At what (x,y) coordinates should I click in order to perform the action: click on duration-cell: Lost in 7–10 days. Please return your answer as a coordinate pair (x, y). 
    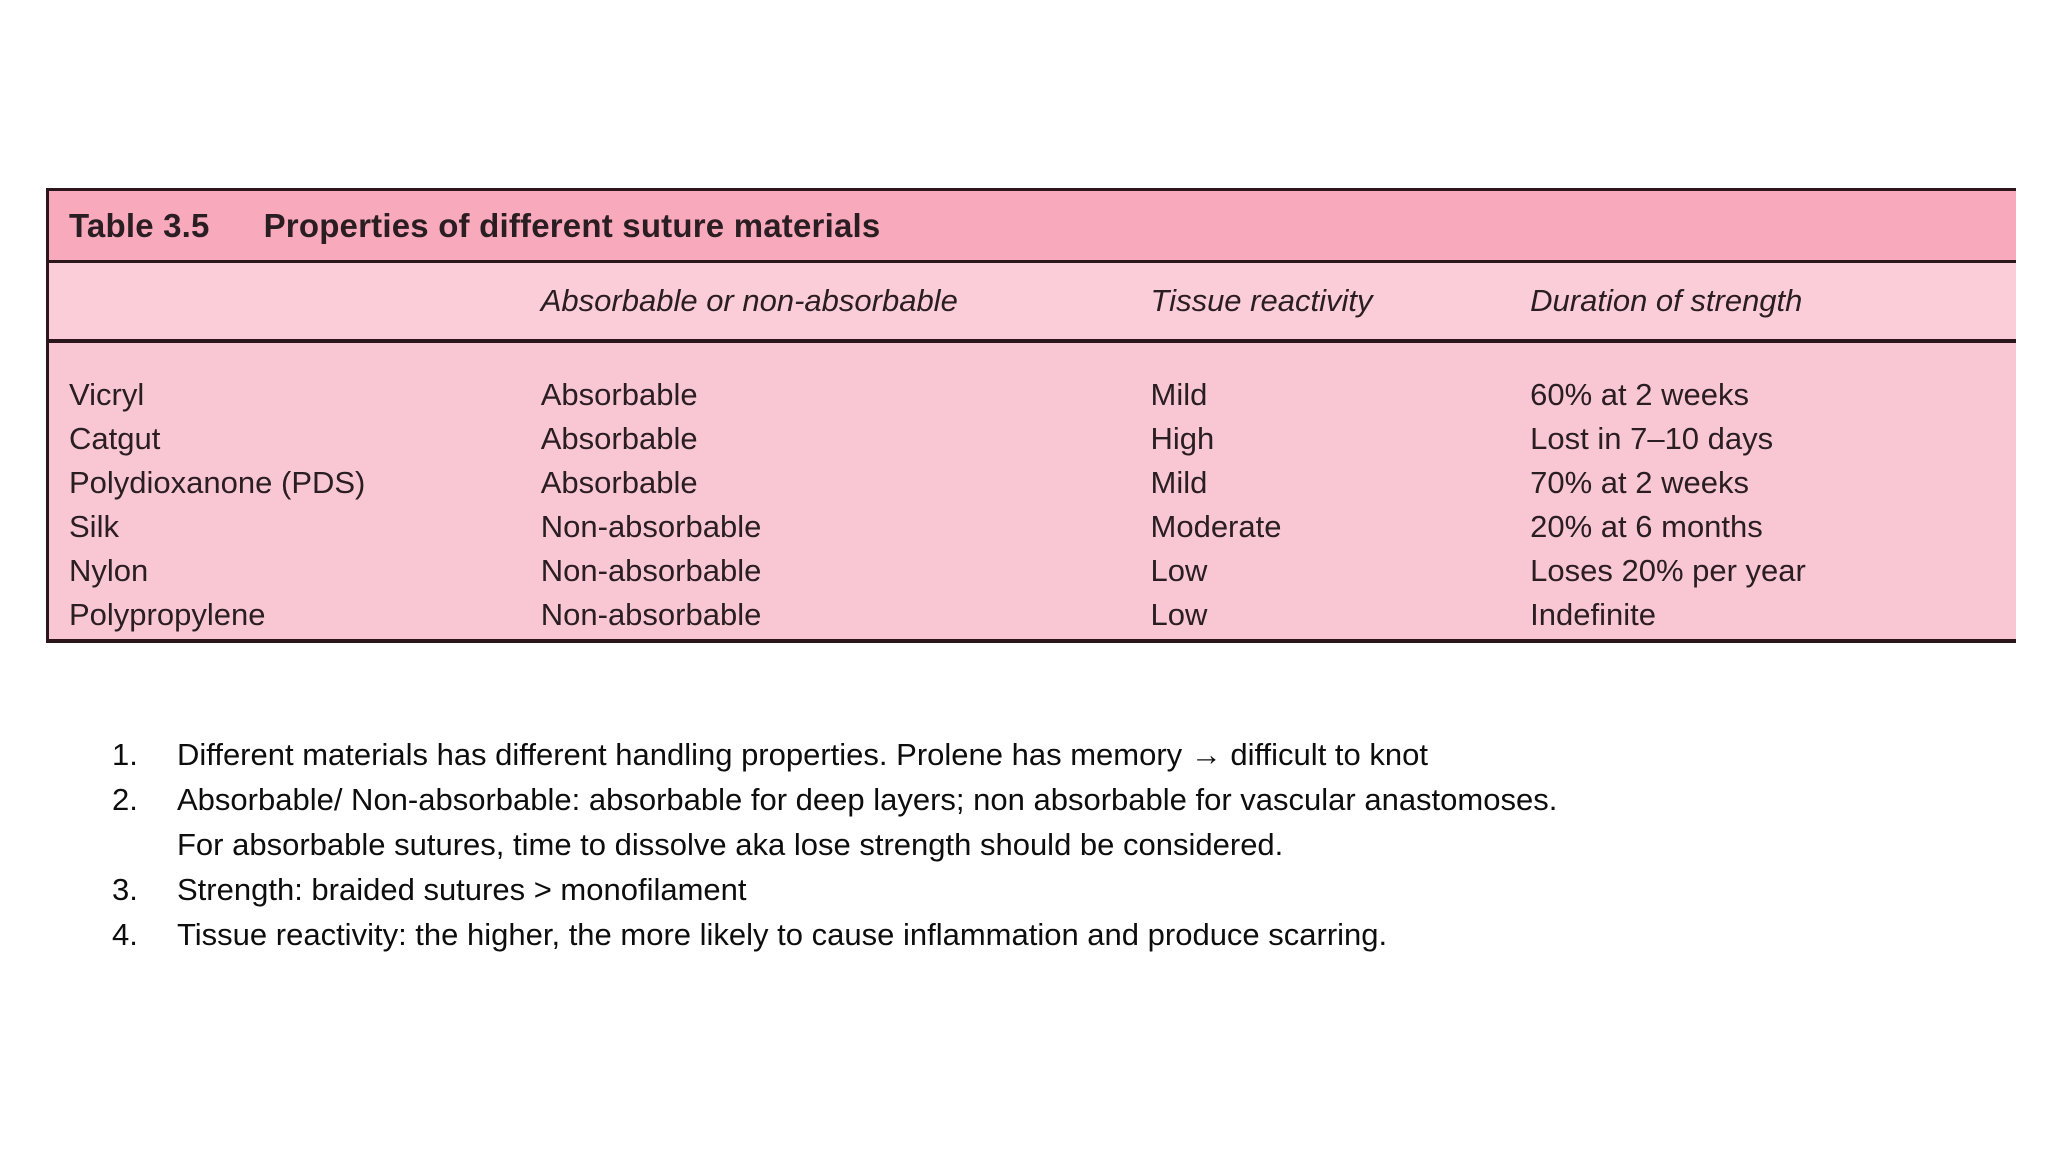
    Looking at the image, I should click on (1652, 438).